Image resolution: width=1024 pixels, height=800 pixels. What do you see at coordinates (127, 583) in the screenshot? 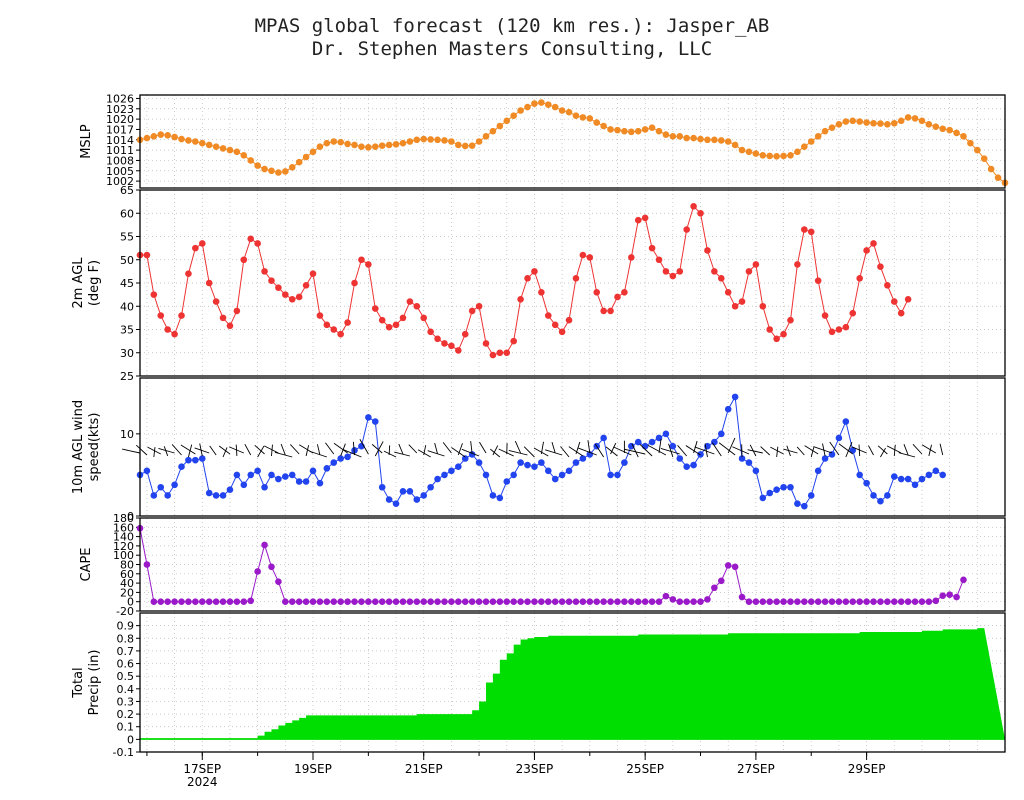
I see `y-tick-label: 40` at bounding box center [127, 583].